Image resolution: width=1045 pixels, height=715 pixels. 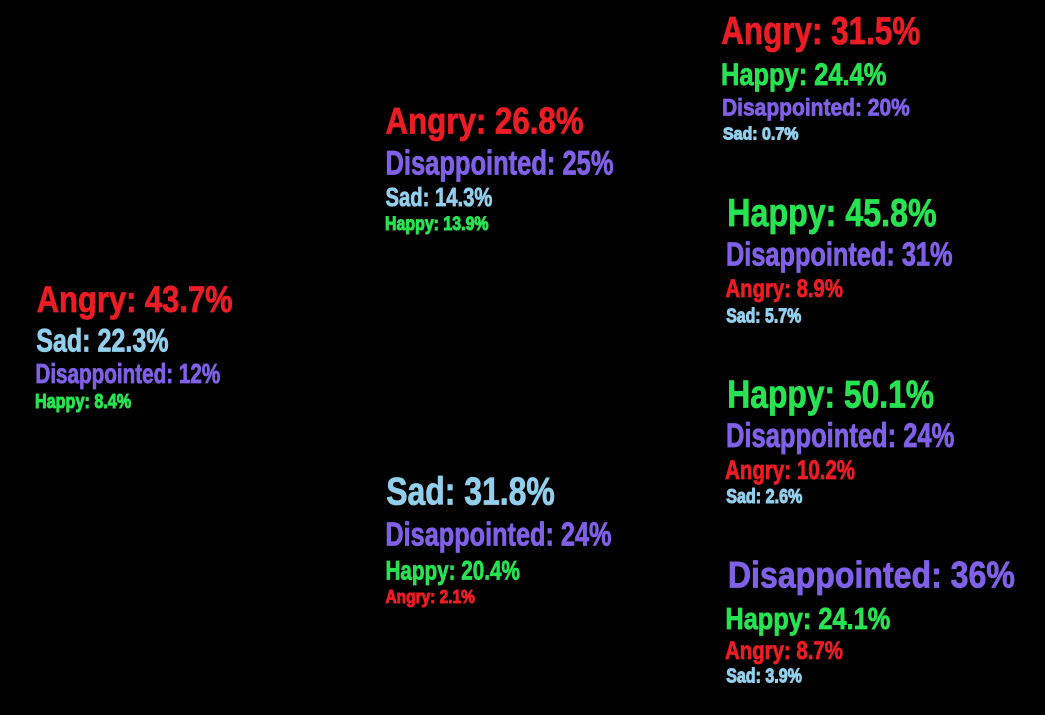 I want to click on svg-text: Disappointed: 36%, so click(x=871, y=575).